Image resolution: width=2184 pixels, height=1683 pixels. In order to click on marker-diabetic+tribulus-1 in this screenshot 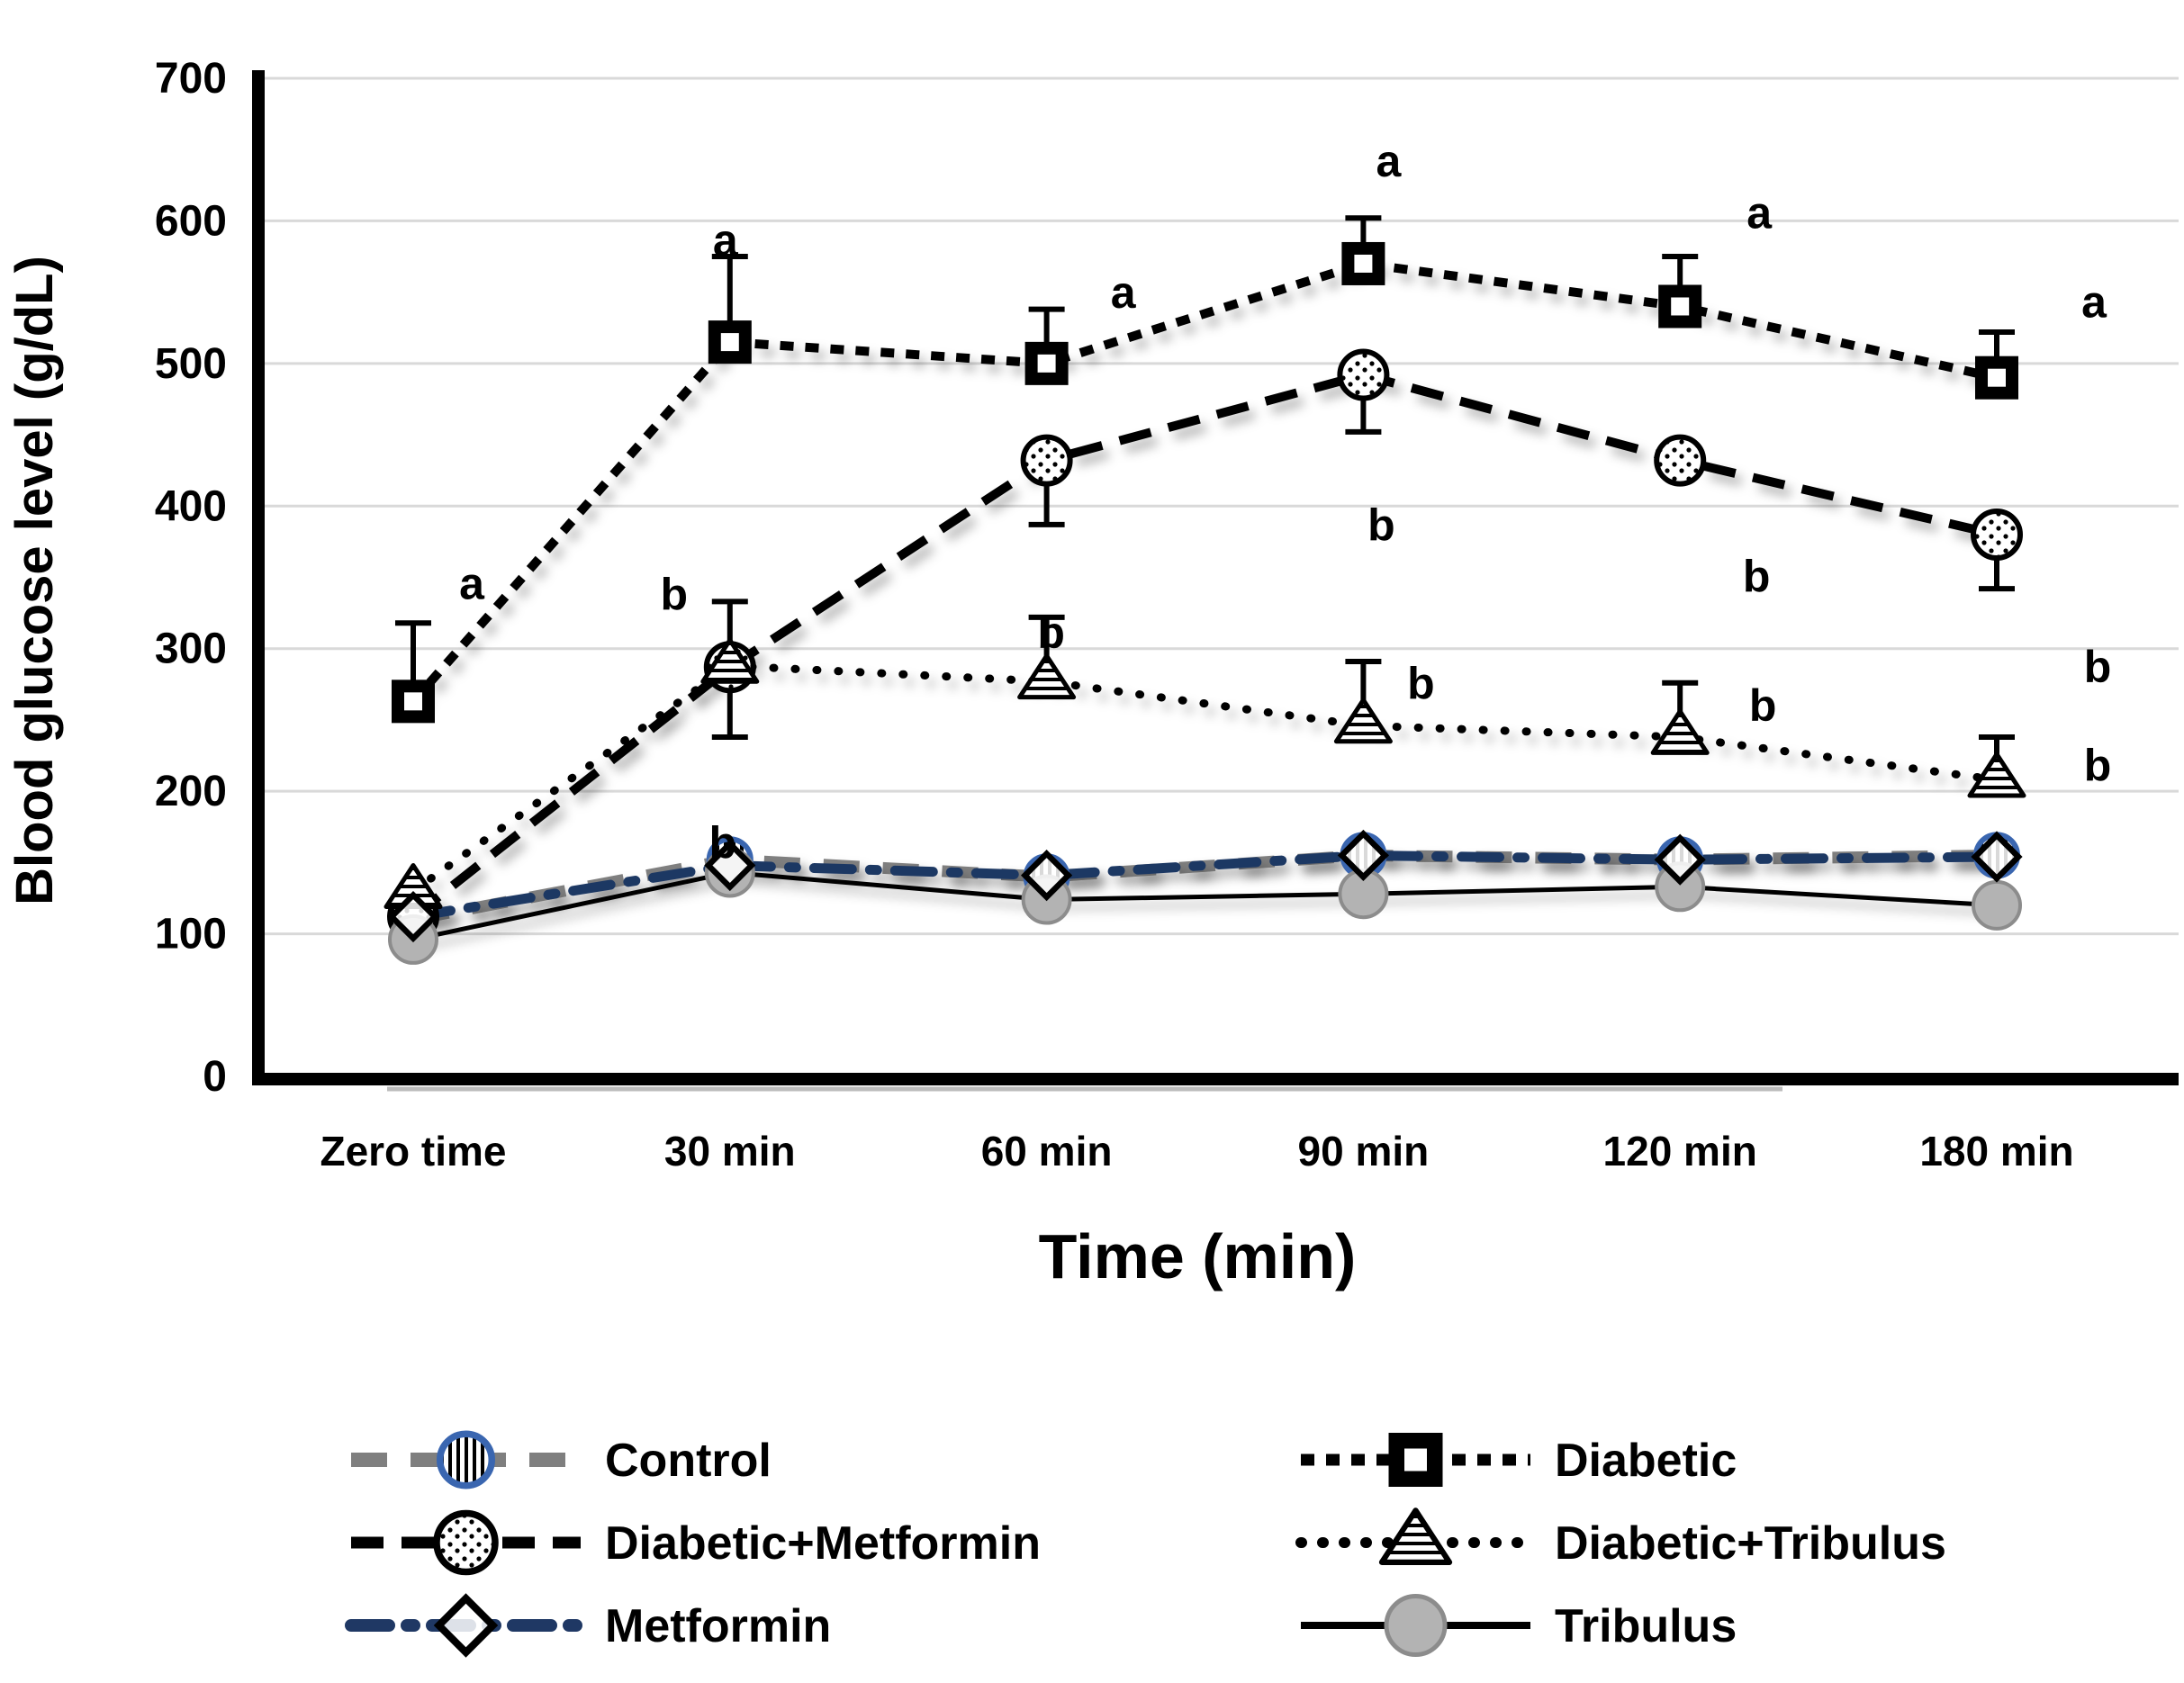, I will do `click(730, 660)`.